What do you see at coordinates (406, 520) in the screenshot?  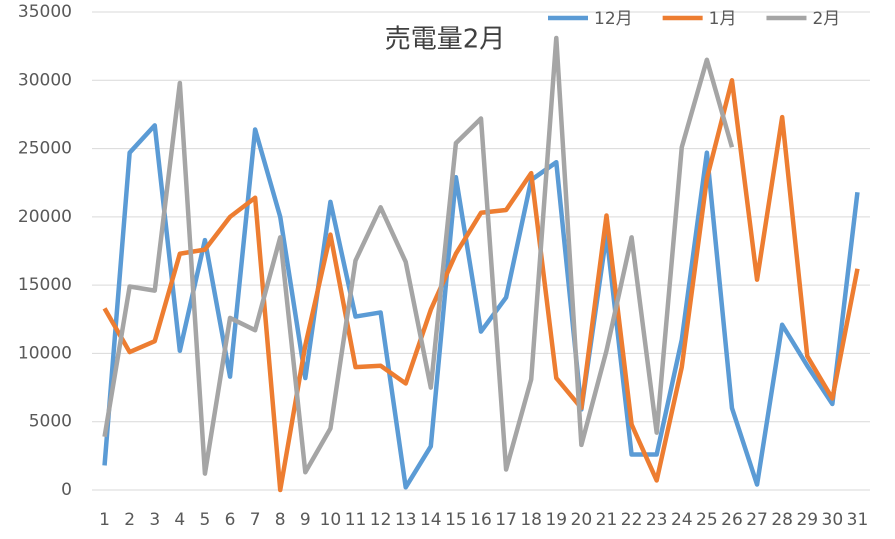 I see `x-tick-label: 13` at bounding box center [406, 520].